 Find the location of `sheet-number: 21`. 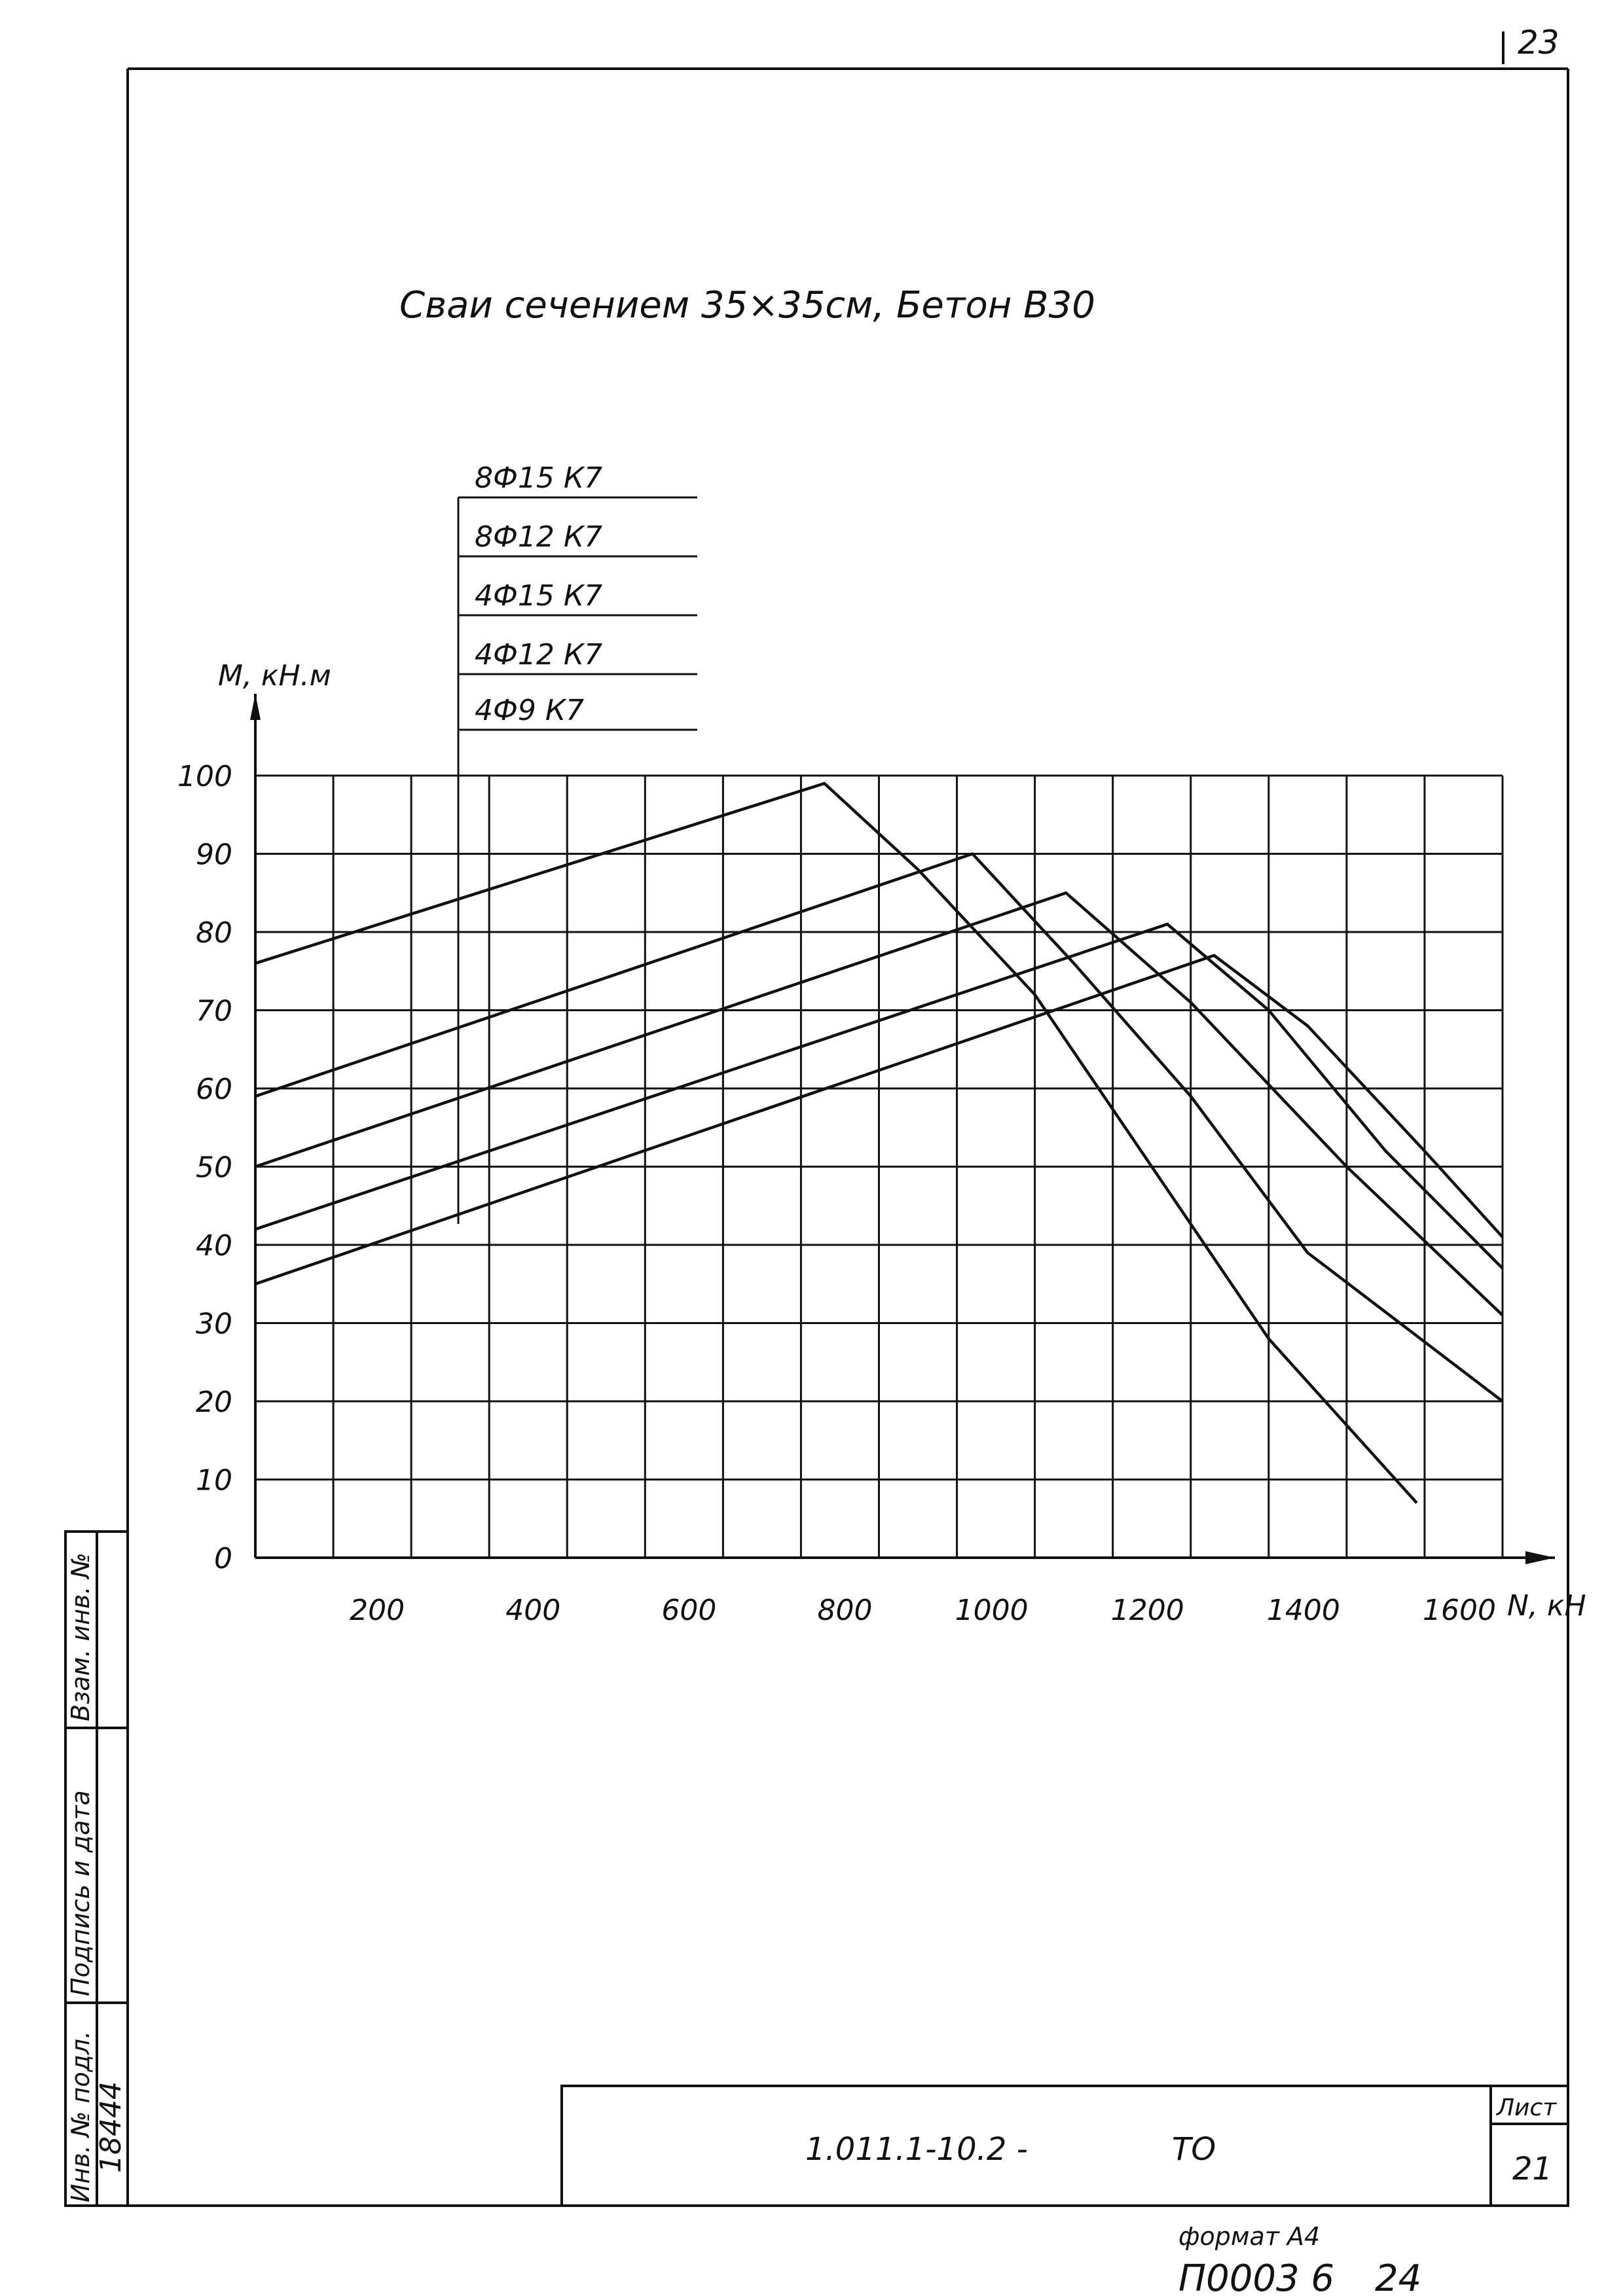

sheet-number: 21 is located at coordinates (1532, 2169).